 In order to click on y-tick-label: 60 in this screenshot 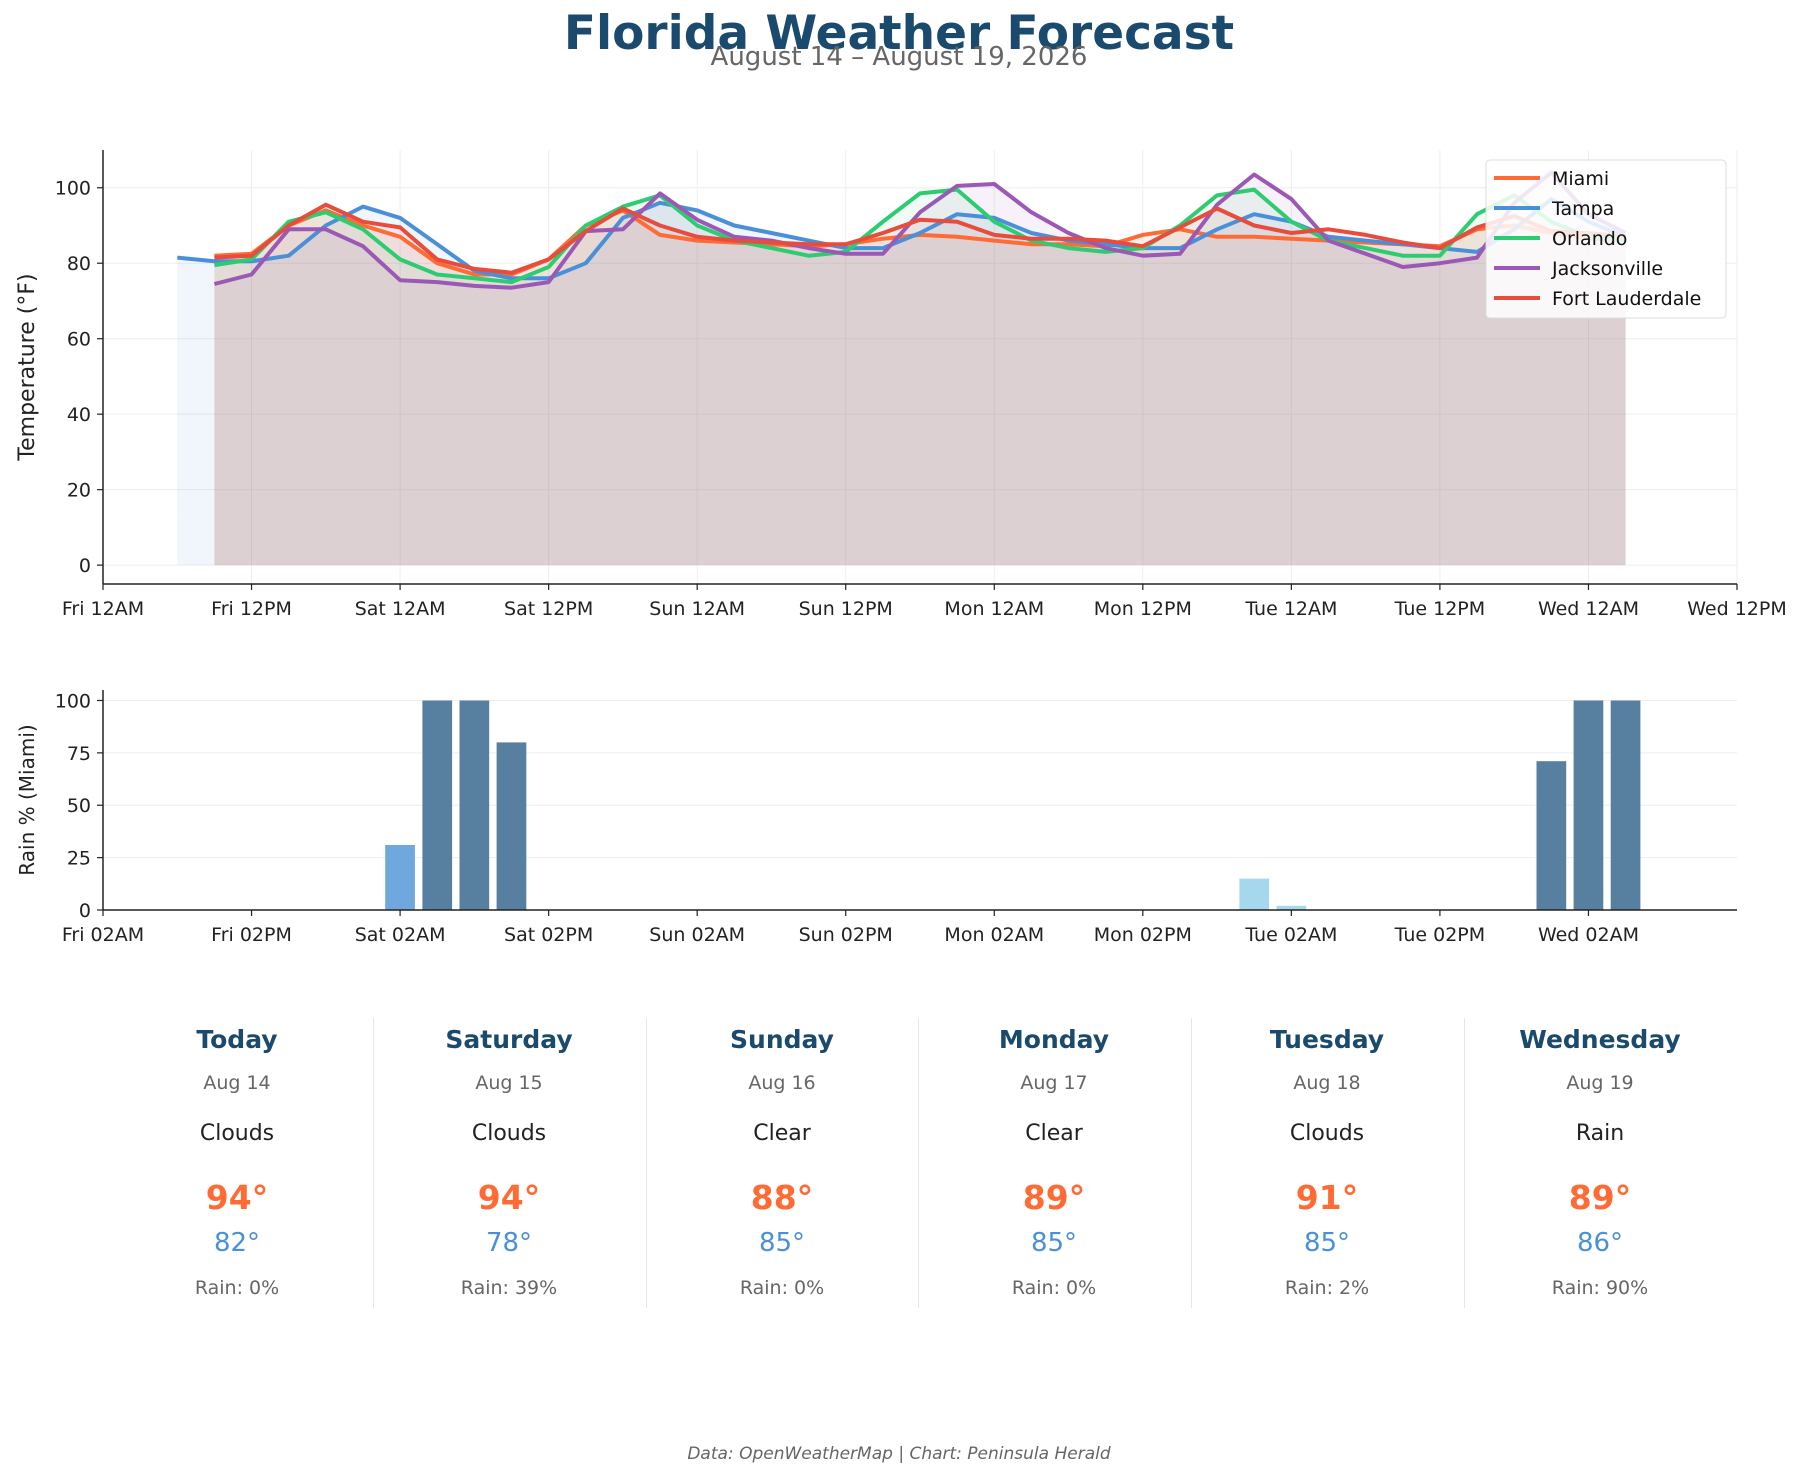, I will do `click(79, 340)`.